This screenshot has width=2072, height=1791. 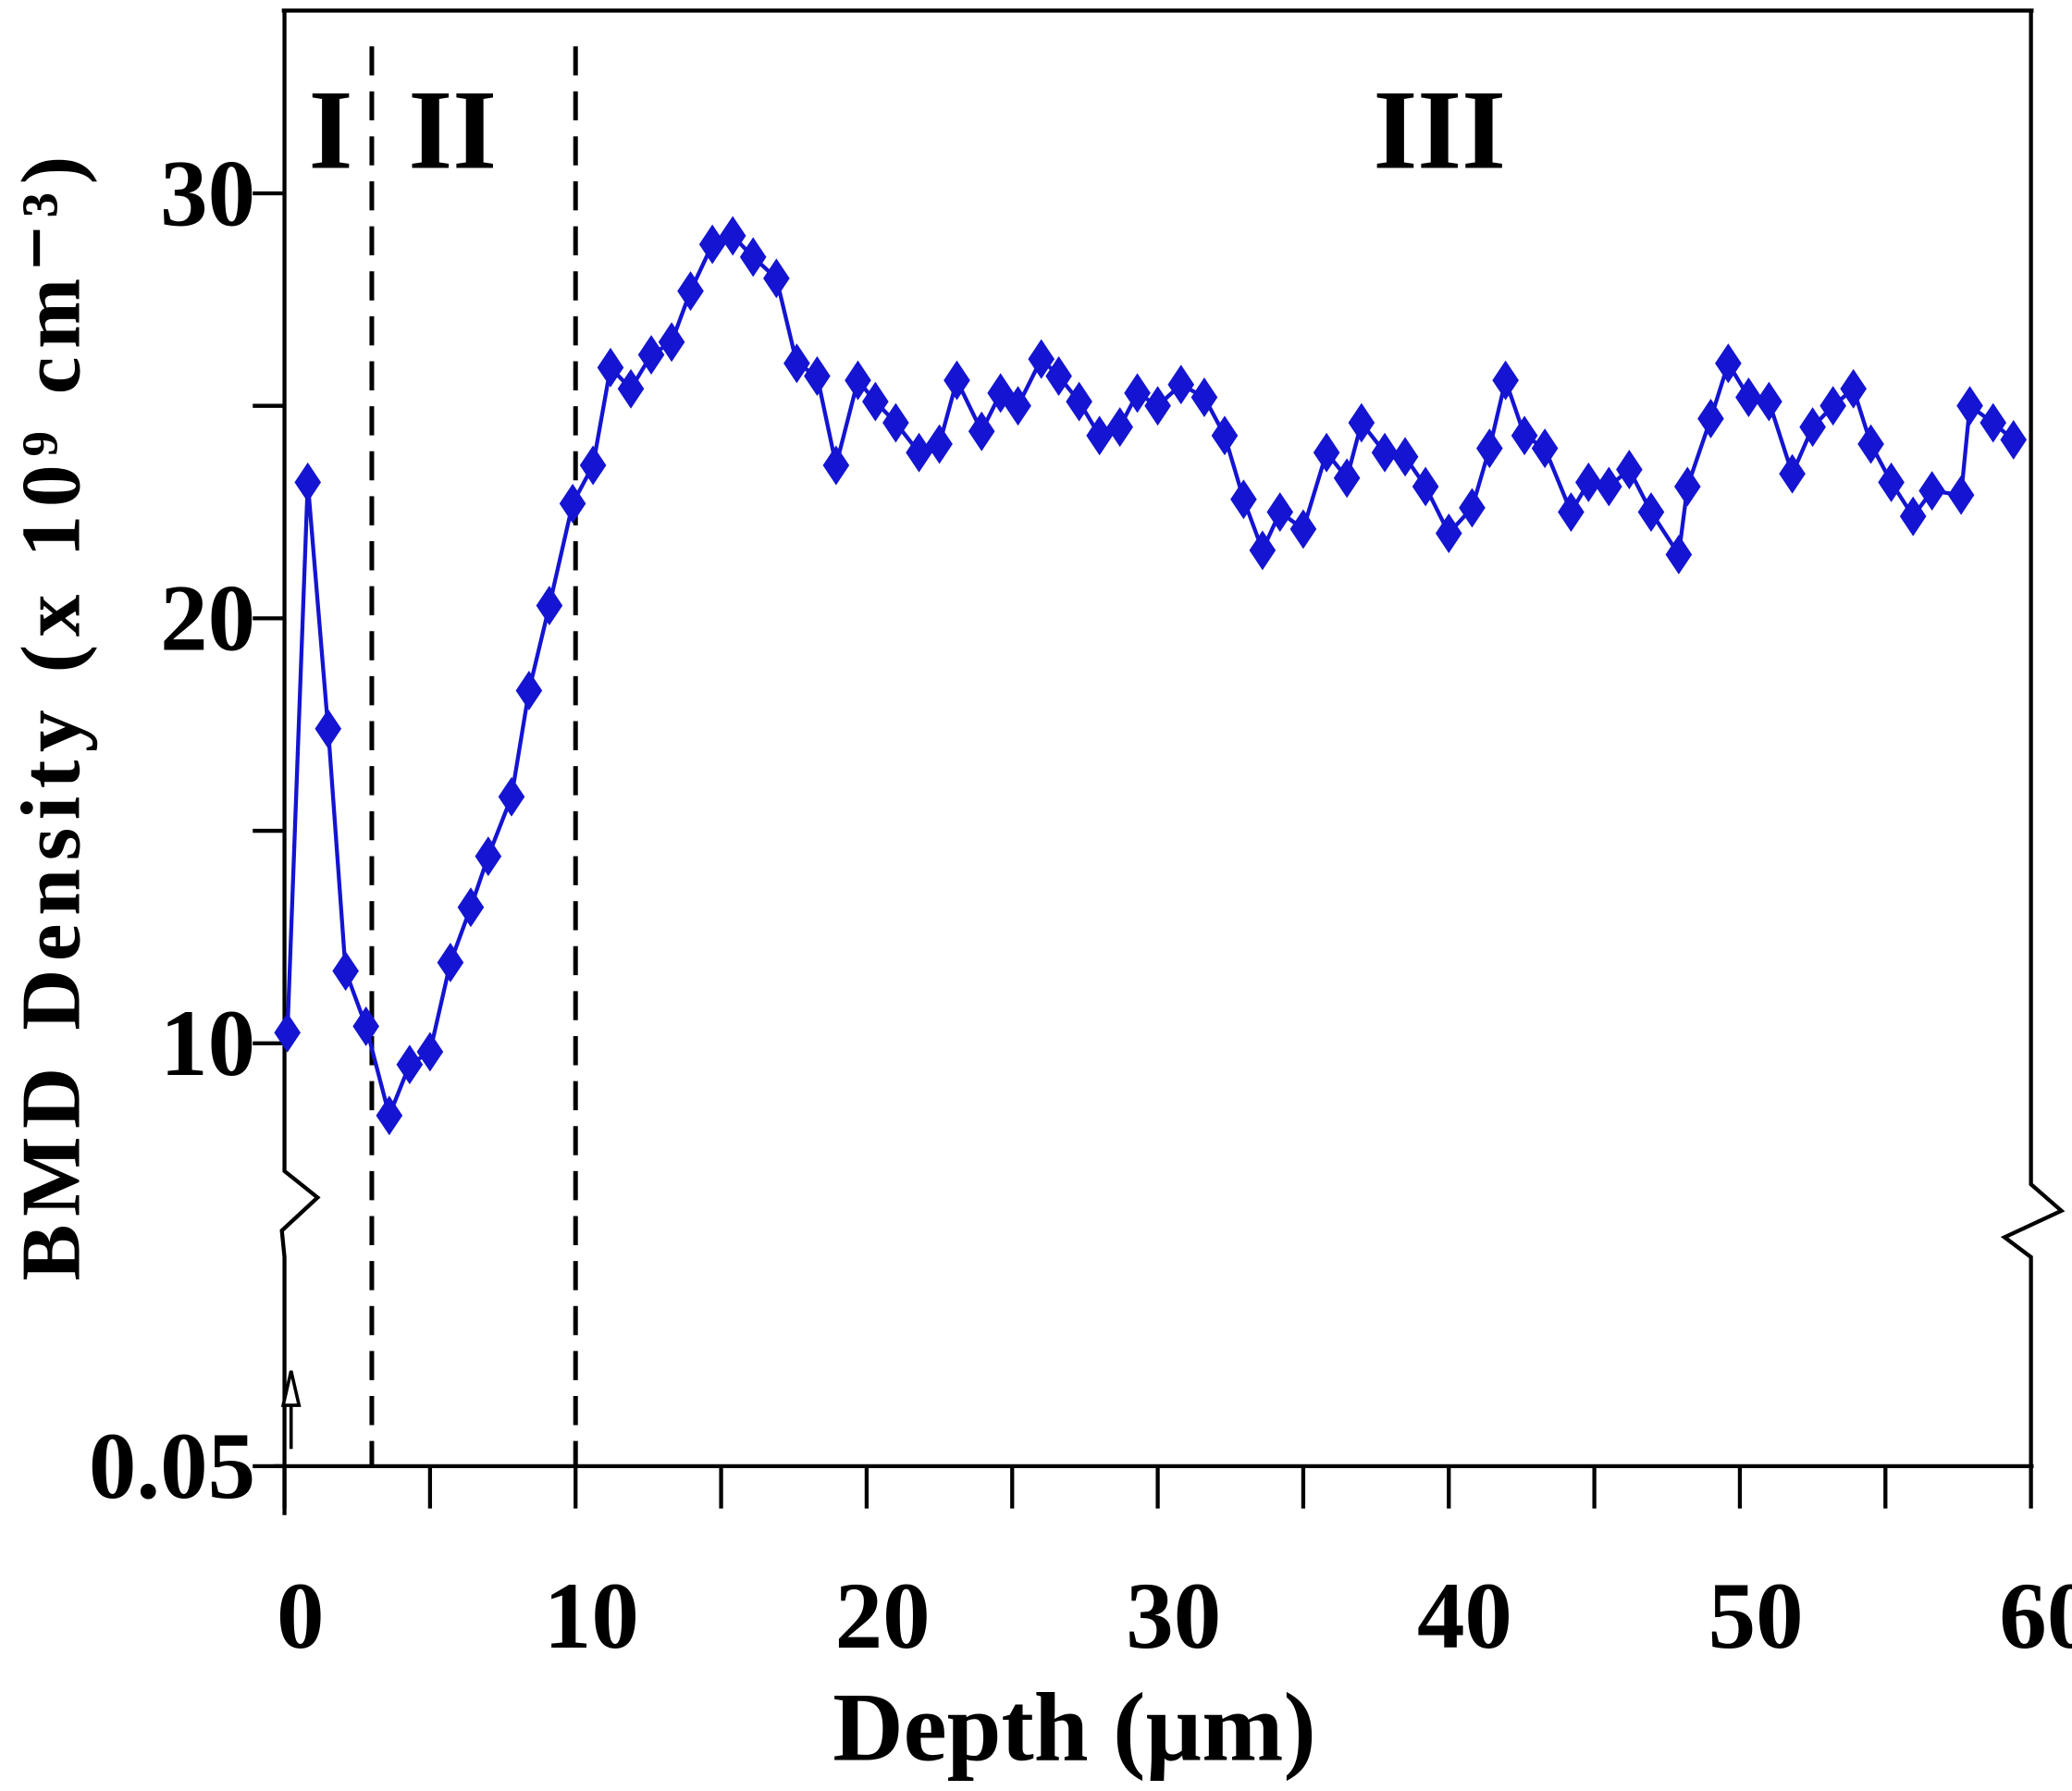 What do you see at coordinates (2033, 738) in the screenshot?
I see `right-axis` at bounding box center [2033, 738].